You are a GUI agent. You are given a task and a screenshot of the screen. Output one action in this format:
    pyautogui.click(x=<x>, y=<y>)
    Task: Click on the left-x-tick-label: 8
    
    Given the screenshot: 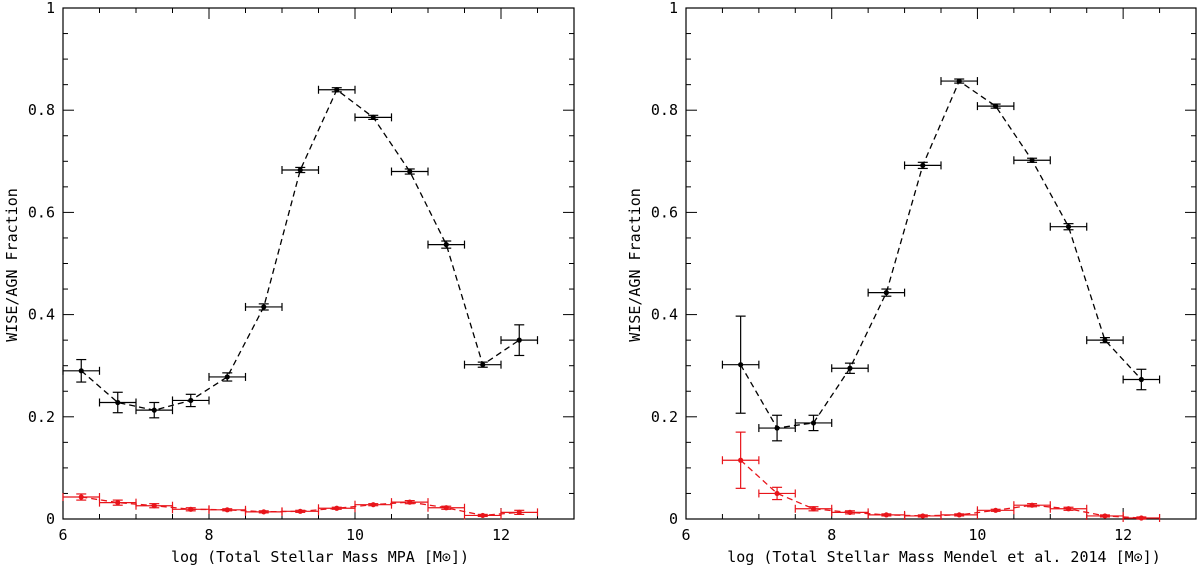 What is the action you would take?
    pyautogui.click(x=208, y=535)
    